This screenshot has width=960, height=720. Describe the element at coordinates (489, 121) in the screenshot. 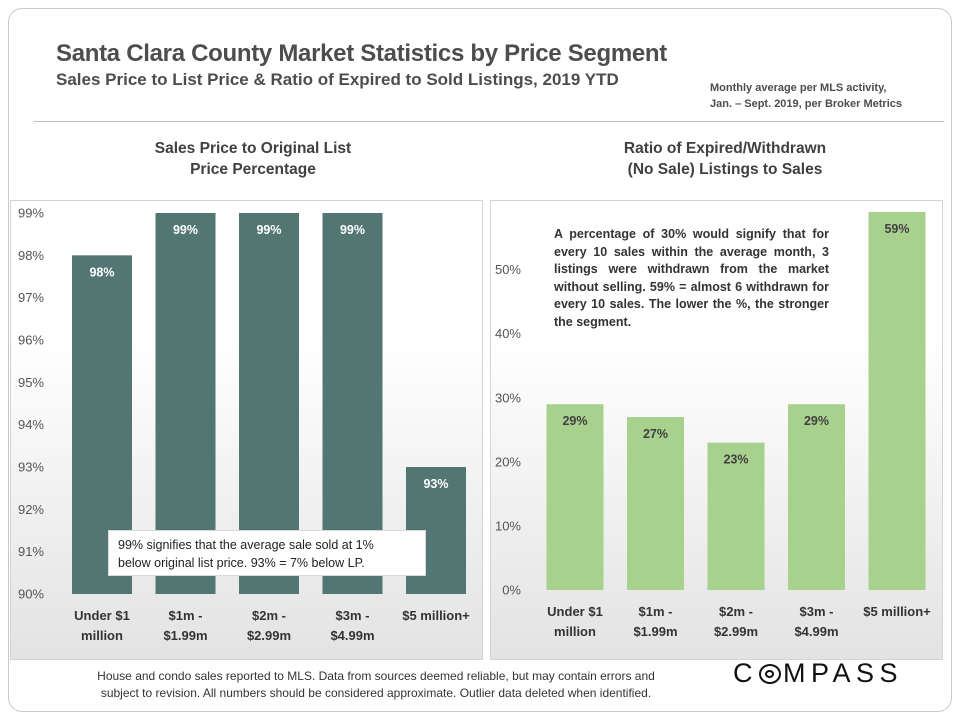

I see `header-divider` at that location.